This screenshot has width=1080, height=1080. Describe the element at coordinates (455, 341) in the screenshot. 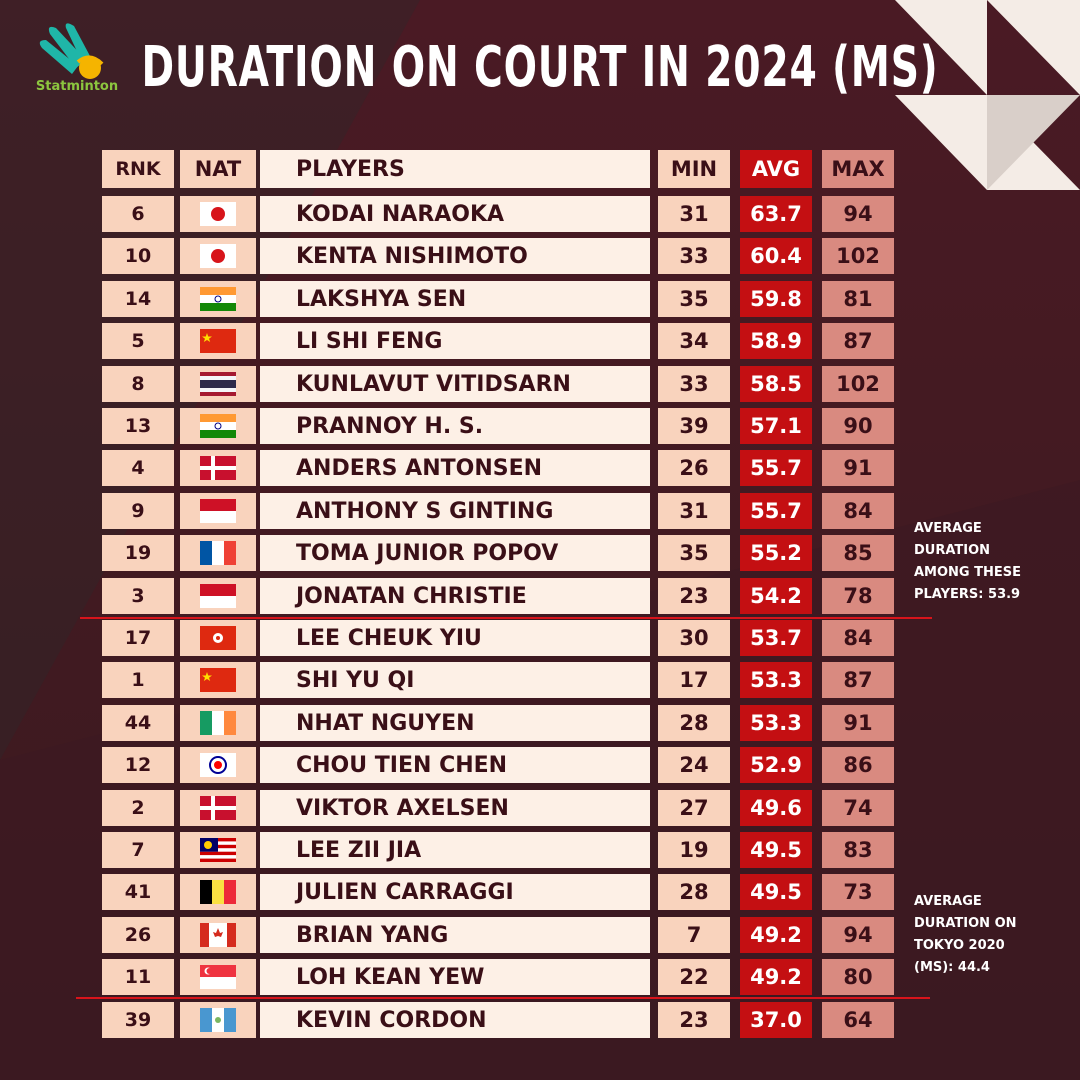

I see `player-name-cell: LI SHI FENG` at that location.